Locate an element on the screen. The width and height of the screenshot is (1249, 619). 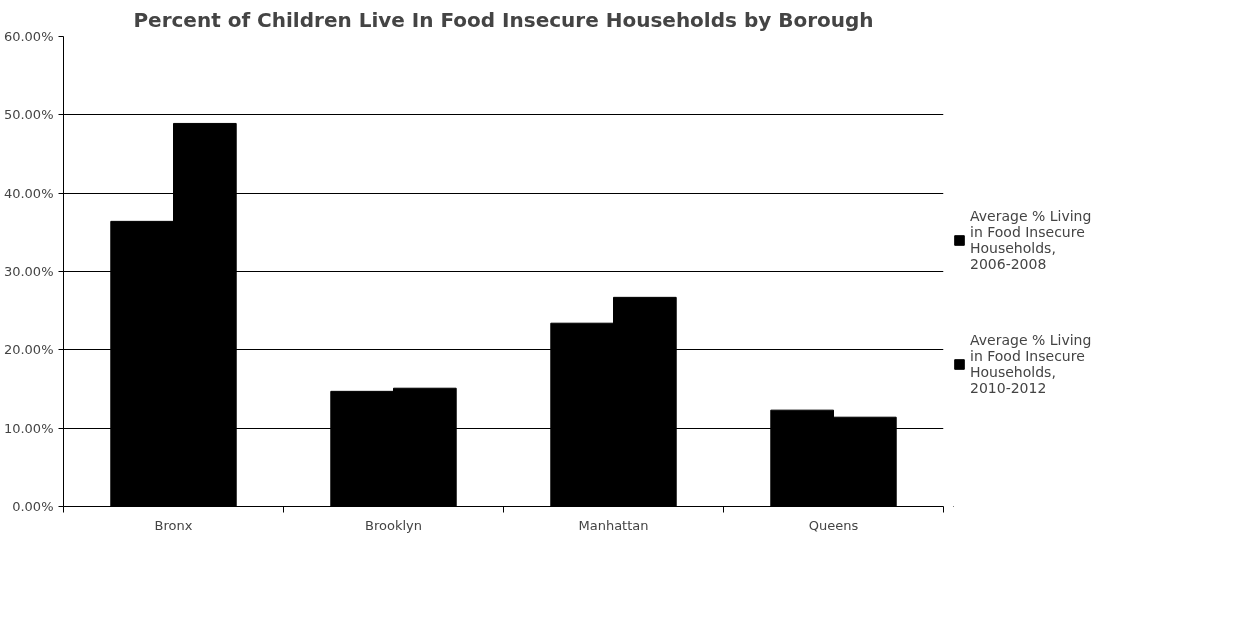
chart-title: Percent of Children Live In Food Insecure Households by Borough is located at coordinates (503, 19).